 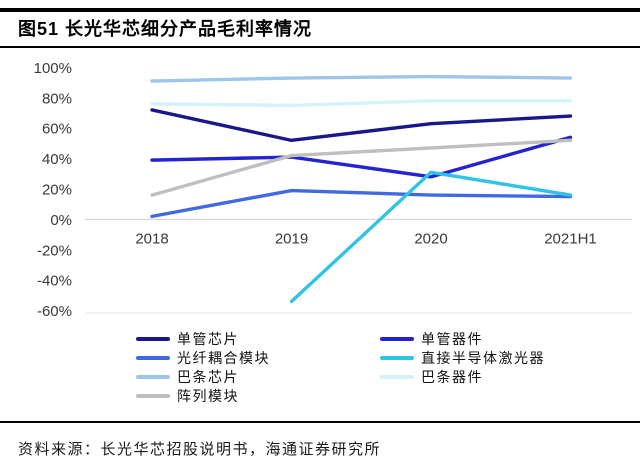 What do you see at coordinates (258, 396) in the screenshot?
I see `legend-item: 阵列模块` at bounding box center [258, 396].